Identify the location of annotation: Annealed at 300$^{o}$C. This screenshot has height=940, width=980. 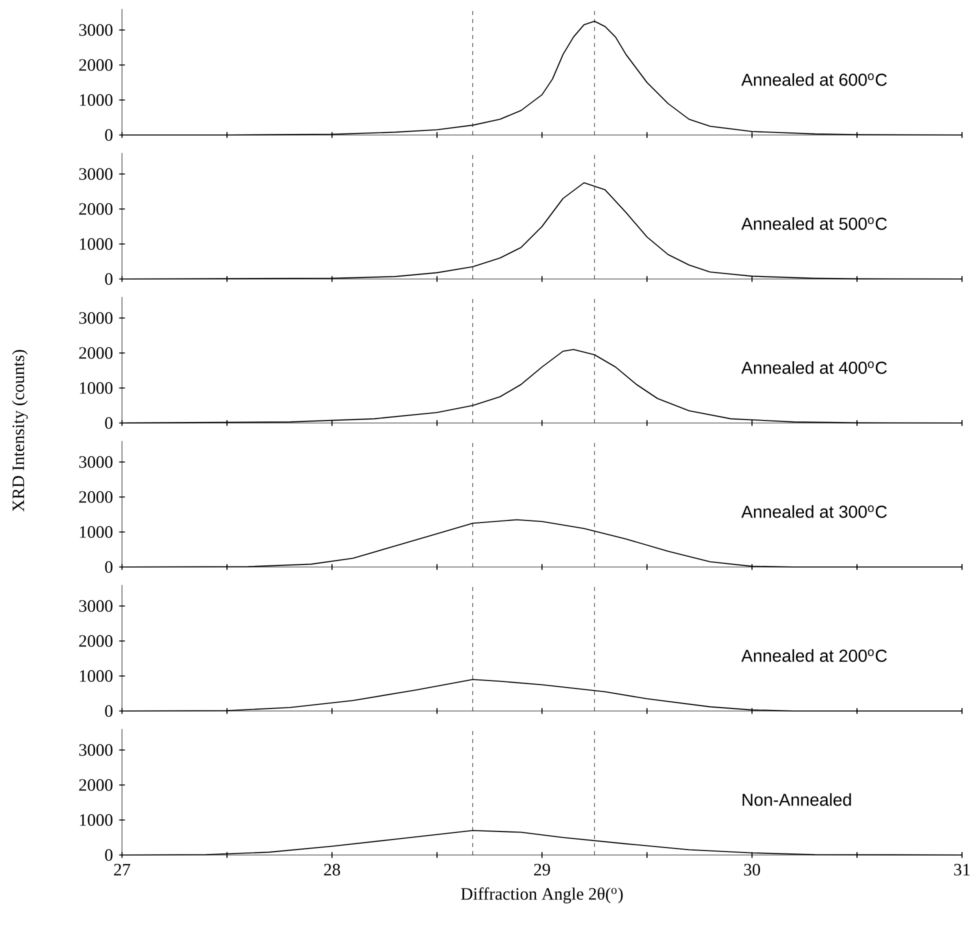
(814, 511).